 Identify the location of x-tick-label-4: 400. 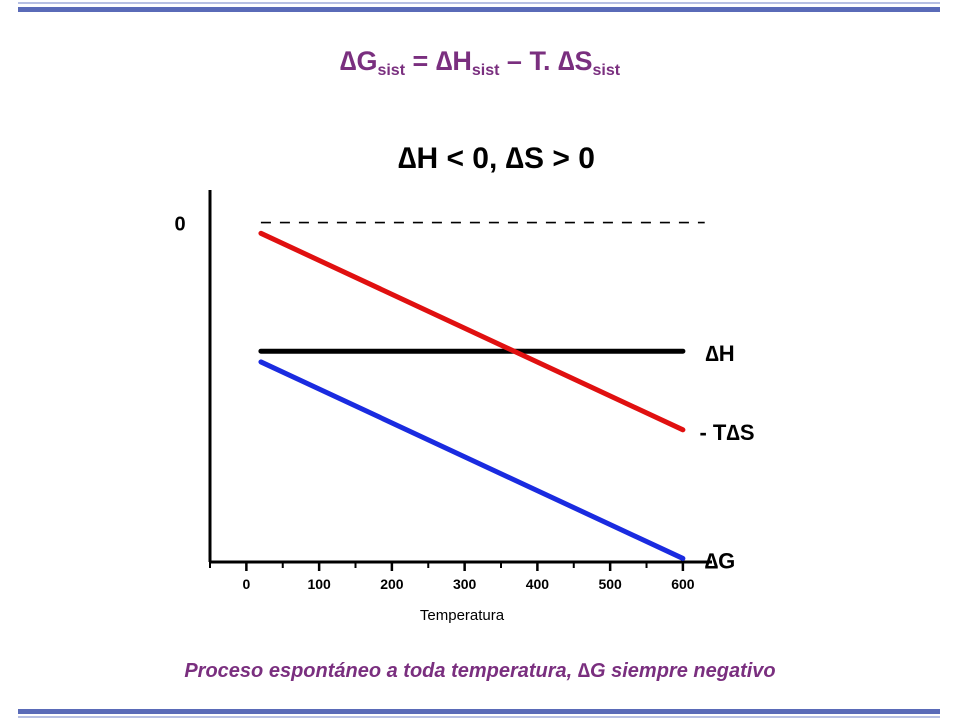
(538, 584).